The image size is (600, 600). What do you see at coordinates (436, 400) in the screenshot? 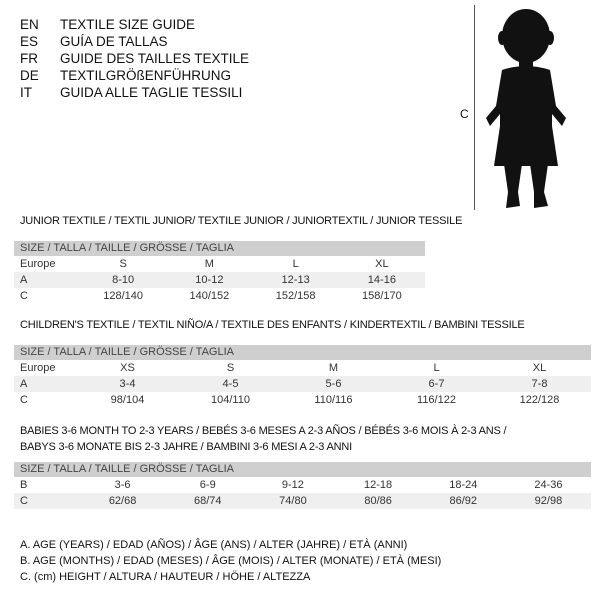
I see `table-cell: 116/122` at bounding box center [436, 400].